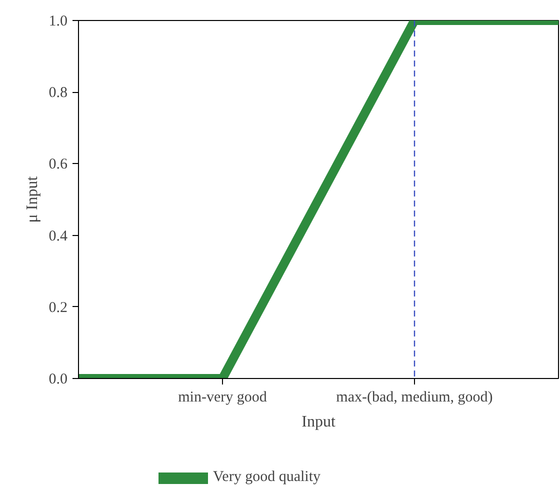 This screenshot has width=560, height=496. Describe the element at coordinates (58, 164) in the screenshot. I see `y-tick-label: 0.6` at that location.